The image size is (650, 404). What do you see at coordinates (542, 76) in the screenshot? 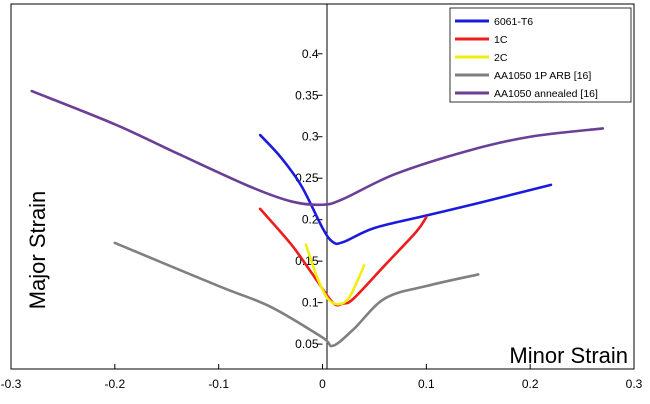
I see `legend-label: AA1050 1P ARB [16]` at bounding box center [542, 76].